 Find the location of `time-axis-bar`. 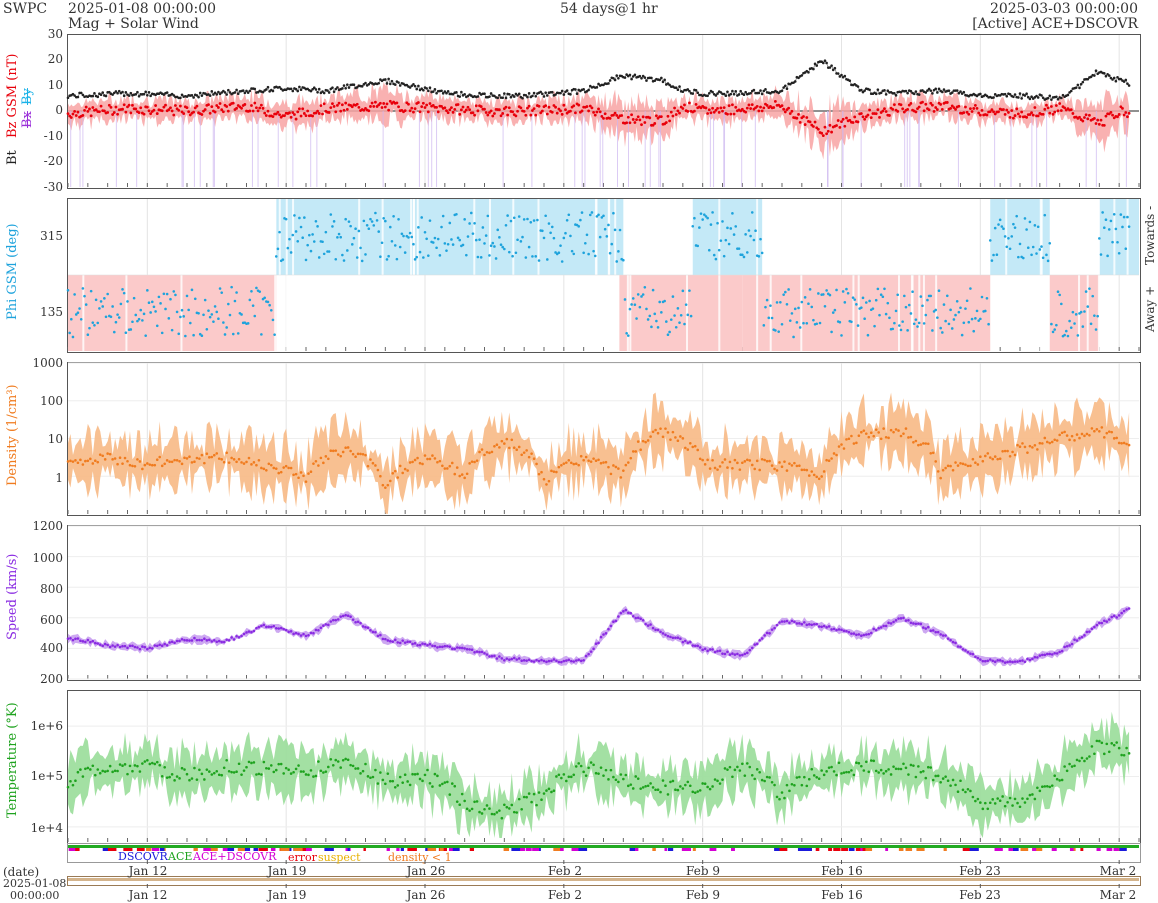

time-axis-bar is located at coordinates (603, 879).